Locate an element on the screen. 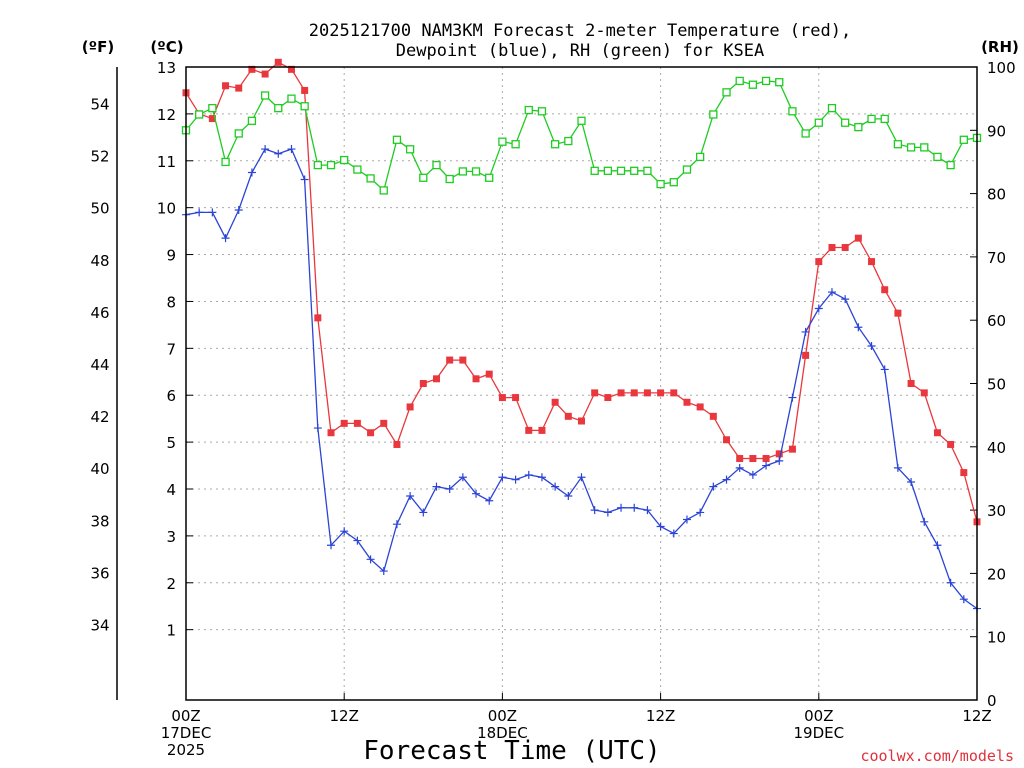  time-tick-label: 18DEC is located at coordinates (502, 733).